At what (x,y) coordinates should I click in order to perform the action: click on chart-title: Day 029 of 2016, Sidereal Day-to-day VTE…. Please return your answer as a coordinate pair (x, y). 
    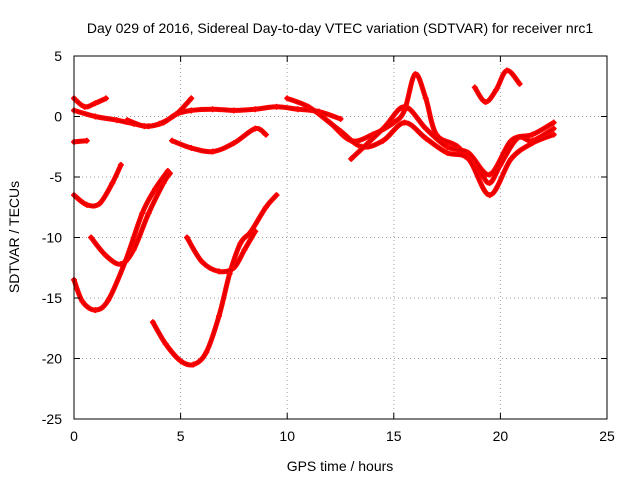
    Looking at the image, I should click on (340, 28).